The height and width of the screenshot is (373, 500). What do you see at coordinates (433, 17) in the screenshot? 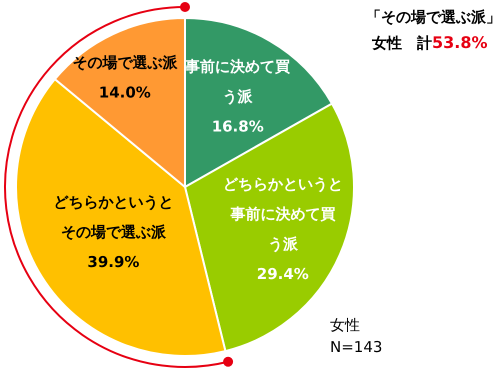
I see `annotation: 「その場で選ぶ派」` at bounding box center [433, 17].